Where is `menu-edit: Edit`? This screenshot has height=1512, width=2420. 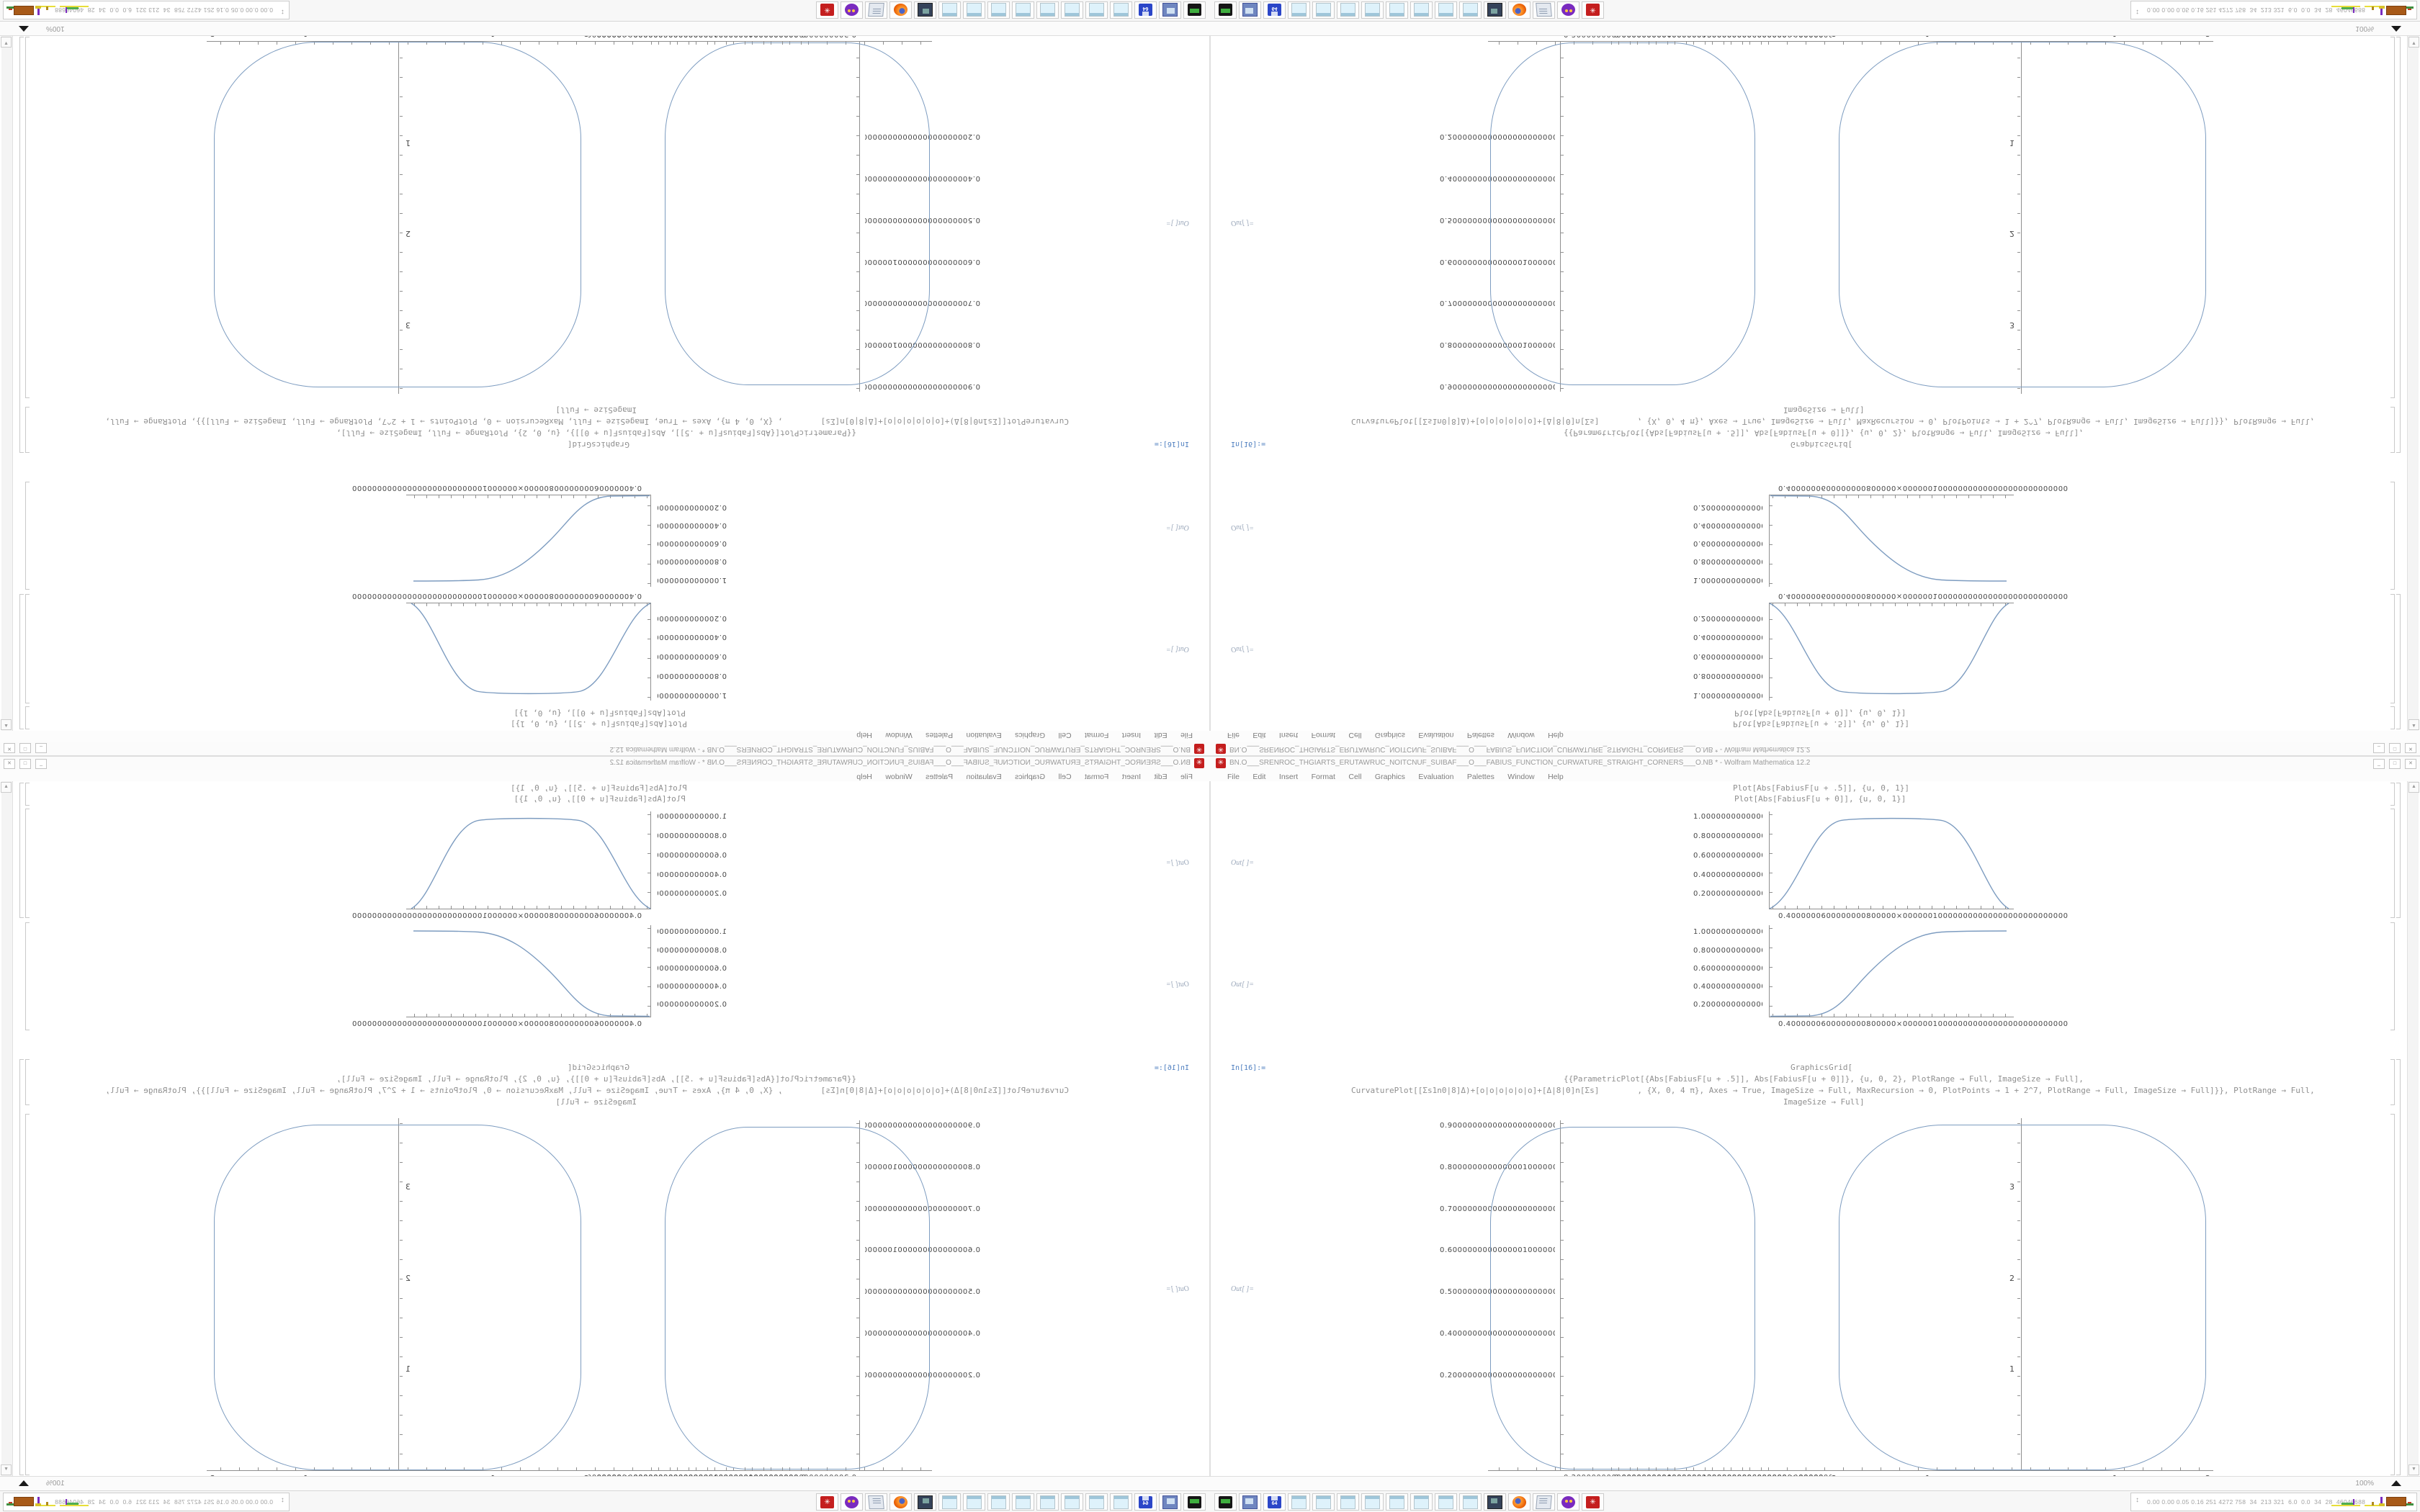 menu-edit: Edit is located at coordinates (1259, 777).